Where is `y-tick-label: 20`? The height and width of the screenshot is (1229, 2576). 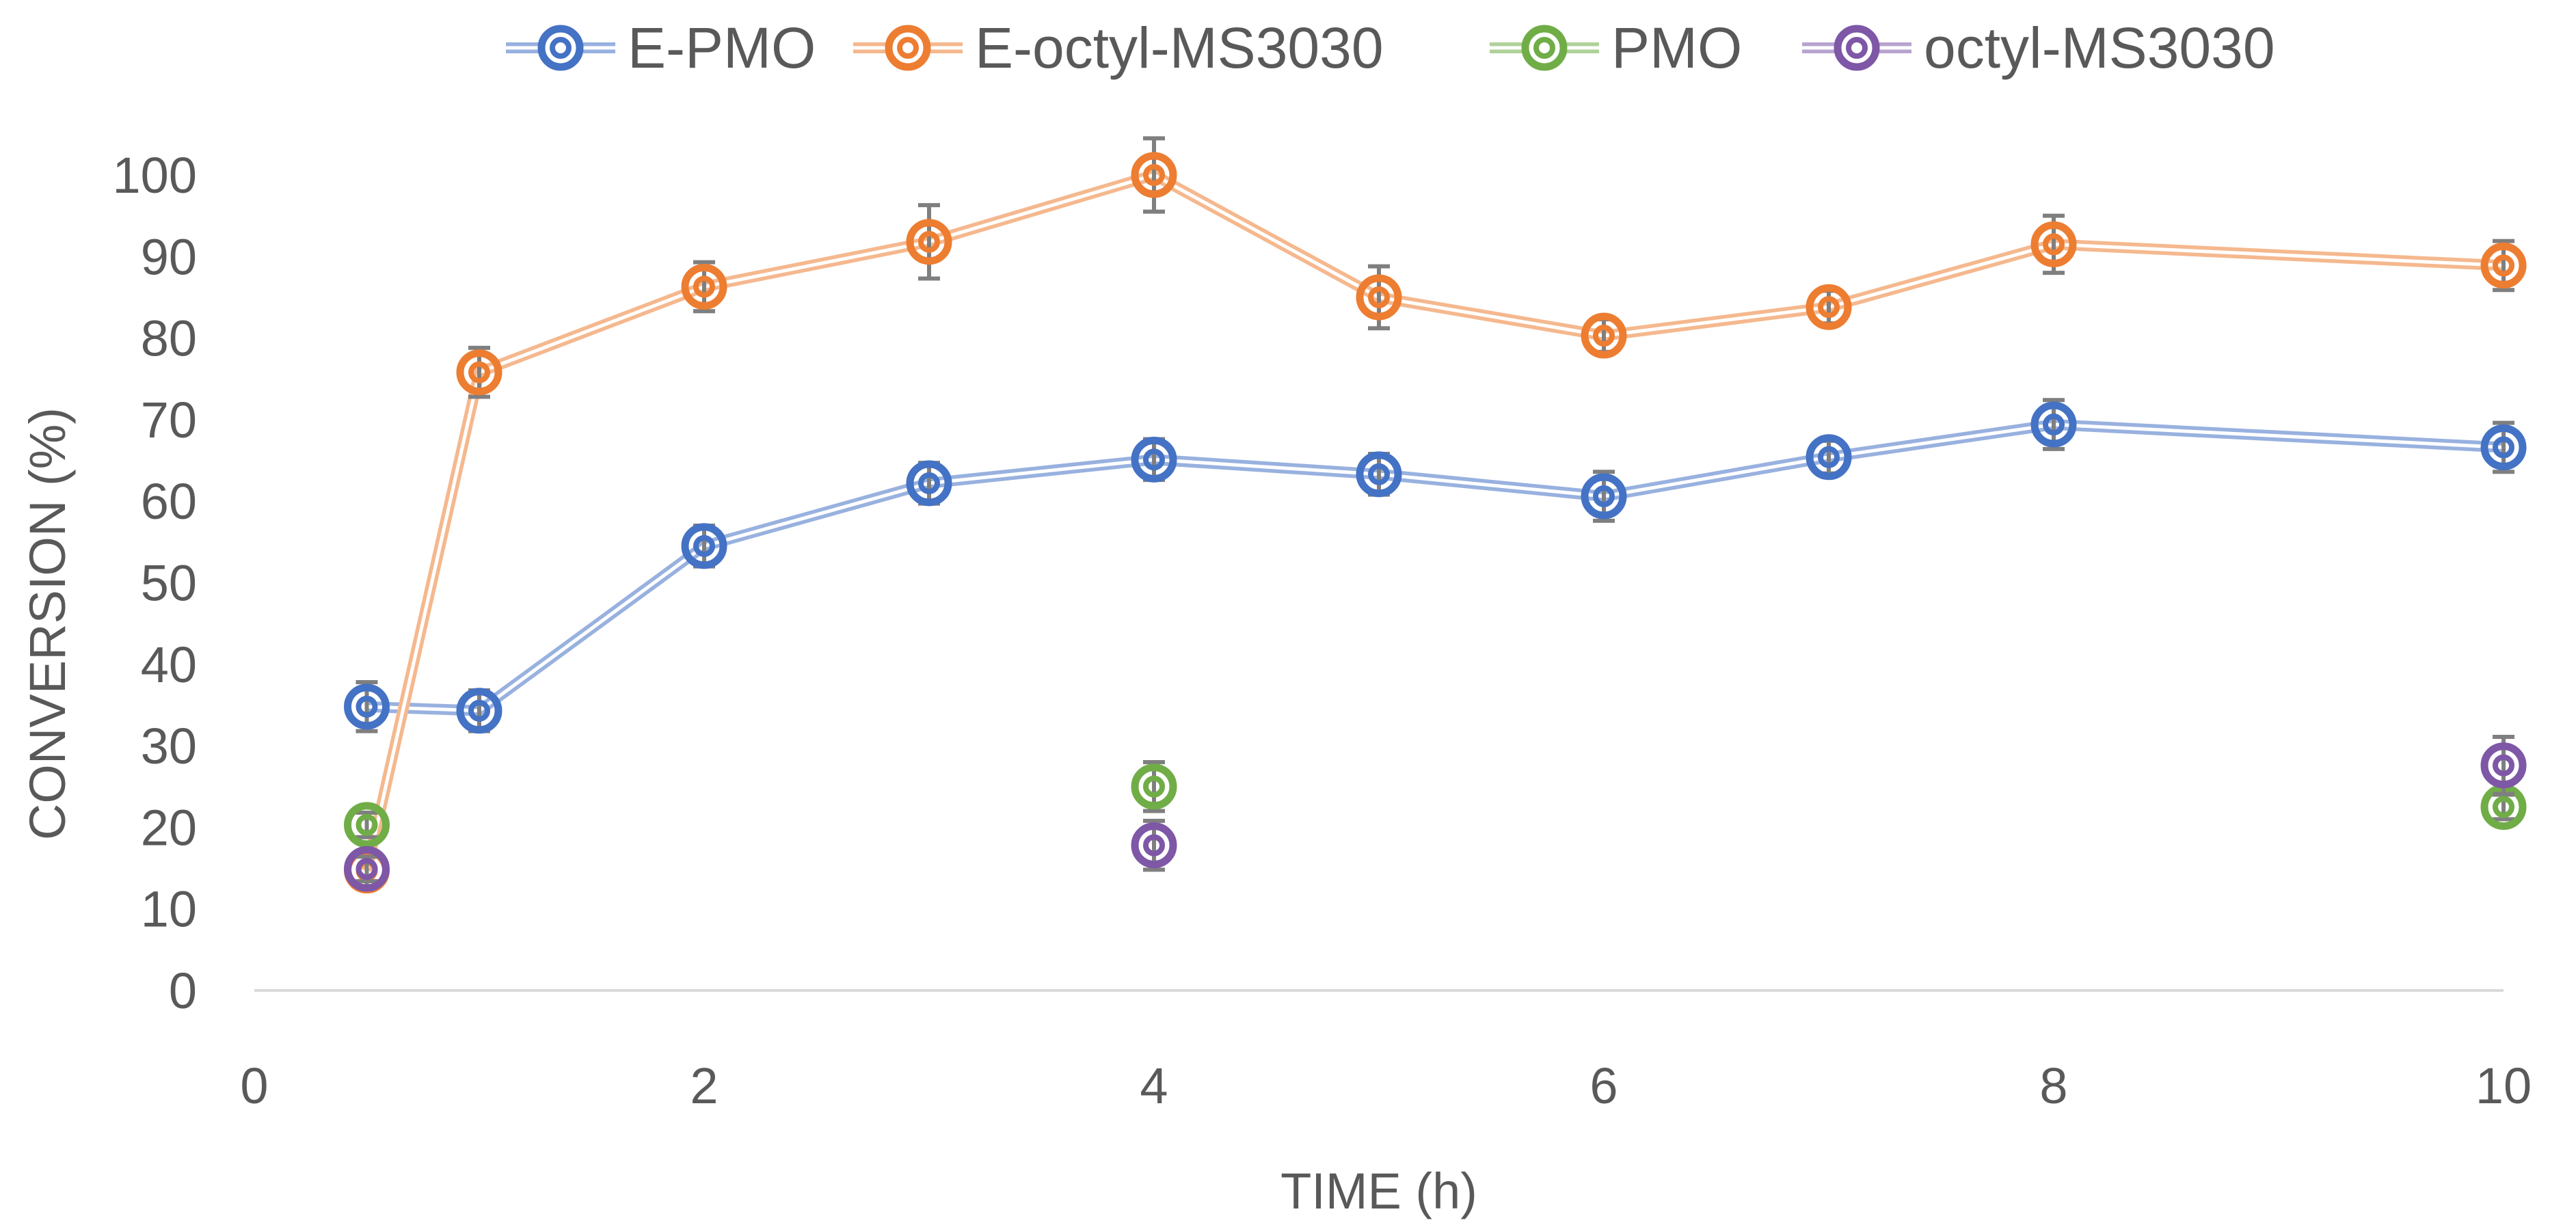 y-tick-label: 20 is located at coordinates (169, 827).